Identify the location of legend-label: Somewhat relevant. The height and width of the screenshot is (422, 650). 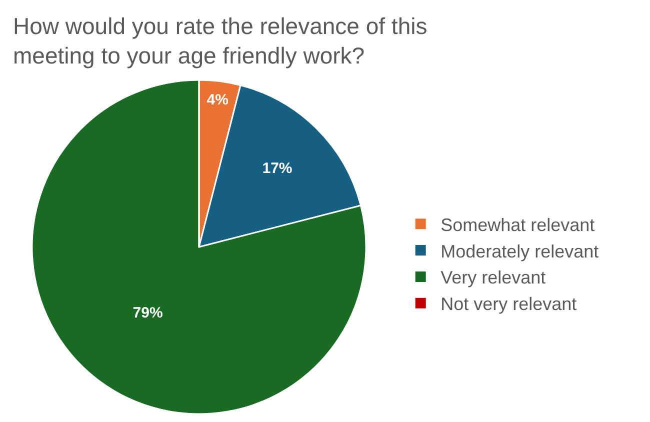
(517, 224).